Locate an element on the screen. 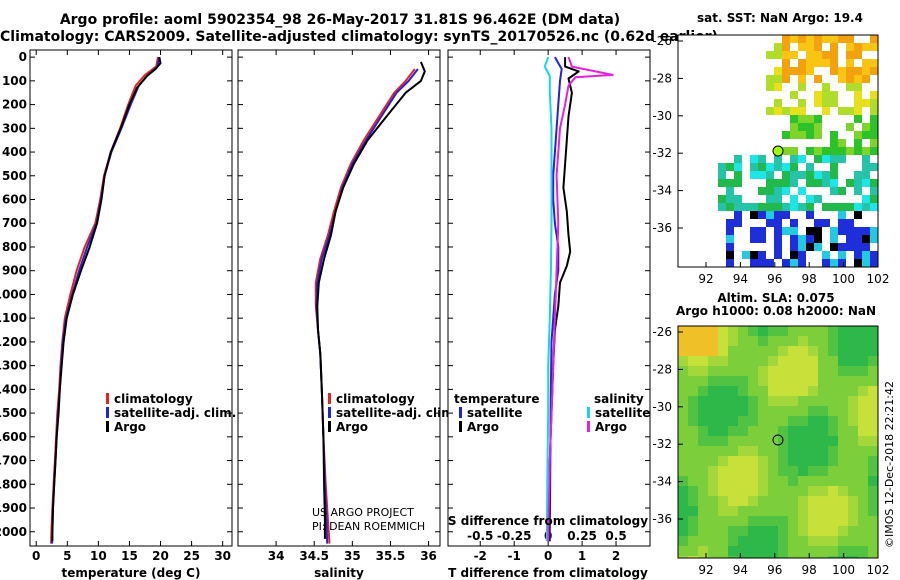  depth-tick-label: 1600 is located at coordinates (13, 437).